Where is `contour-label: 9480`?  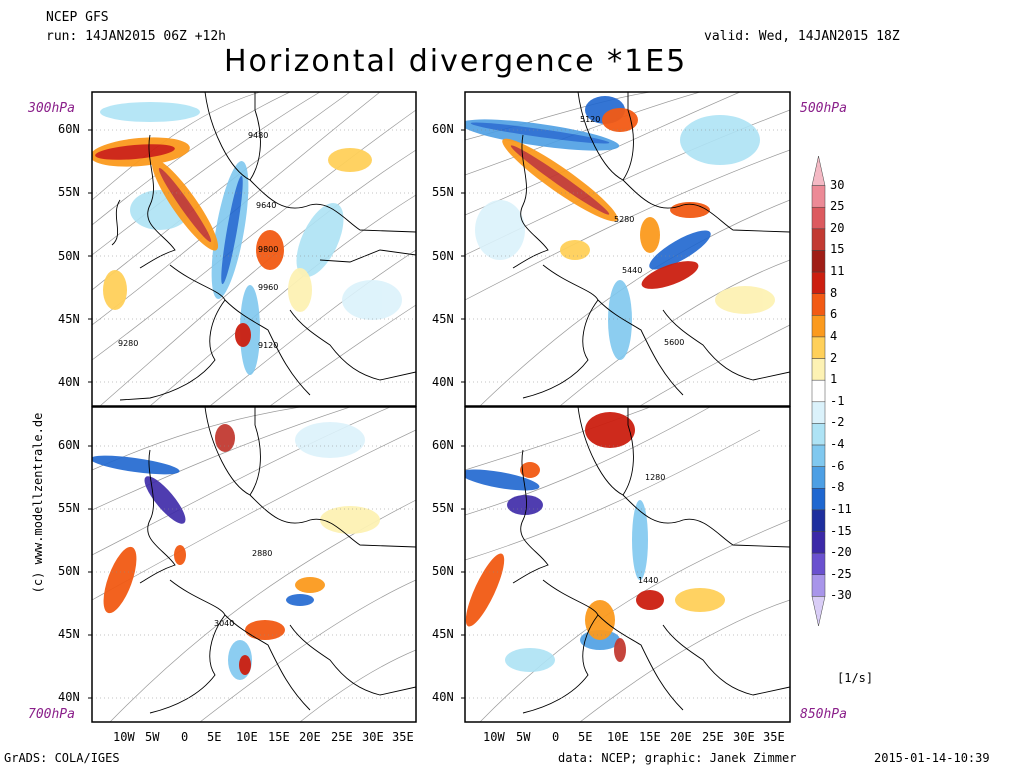 contour-label: 9480 is located at coordinates (258, 135).